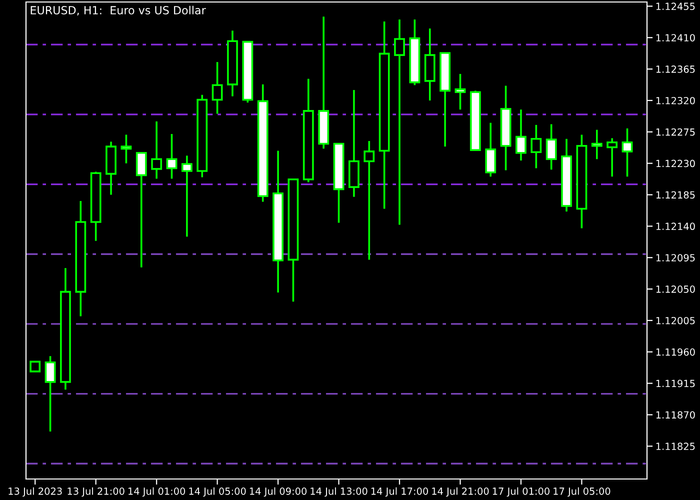 This screenshot has height=500, width=700. Describe the element at coordinates (675, 6) in the screenshot. I see `y-tick-label: 1.12455` at that location.